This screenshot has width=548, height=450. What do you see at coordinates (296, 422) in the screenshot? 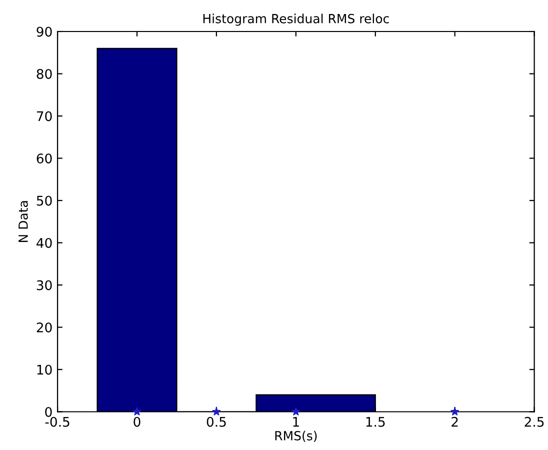
I see `x-tick-label: 1` at bounding box center [296, 422].